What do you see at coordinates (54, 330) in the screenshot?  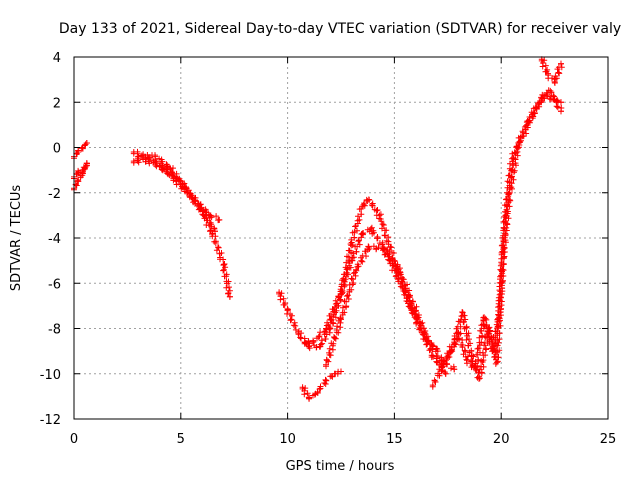 I see `y-tick-label: -8` at bounding box center [54, 330].